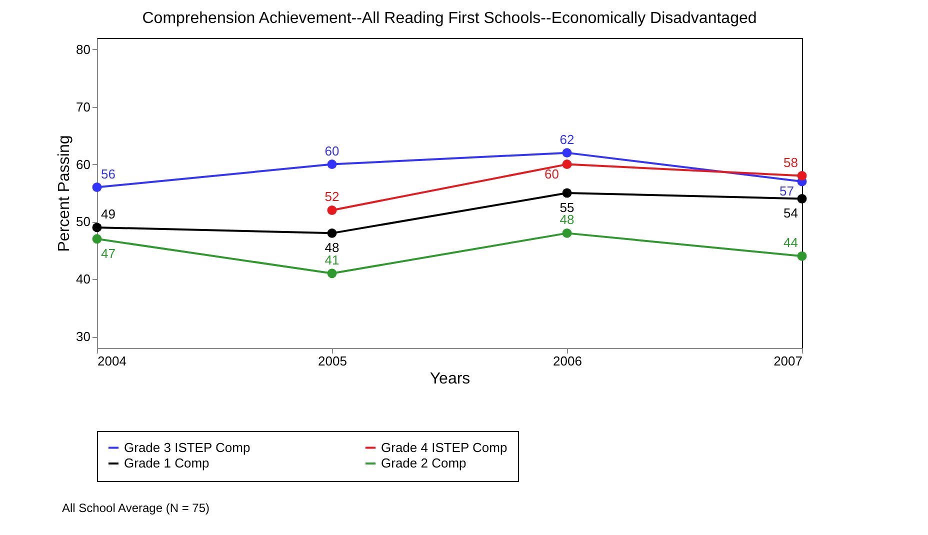  I want to click on y-tick-label: 80, so click(83, 49).